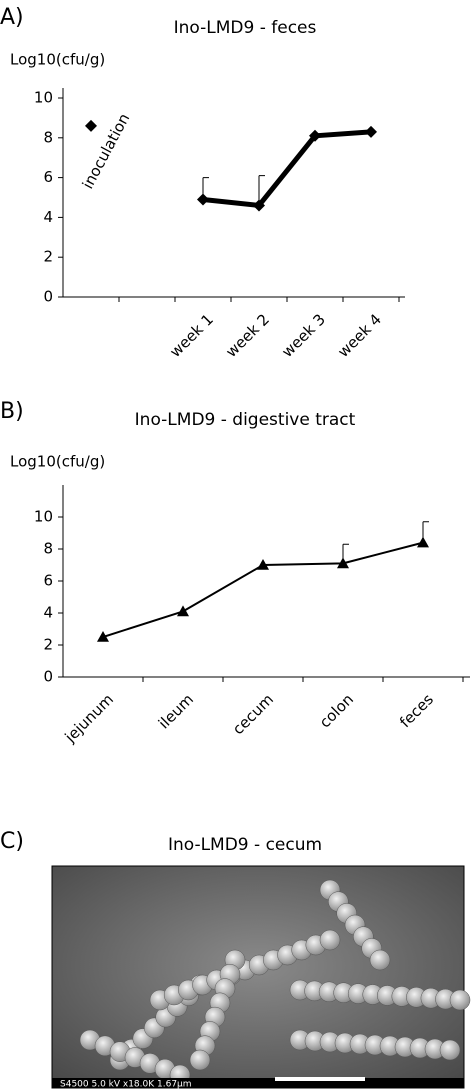  I want to click on x-tick-label: jejunum, so click(89, 718).